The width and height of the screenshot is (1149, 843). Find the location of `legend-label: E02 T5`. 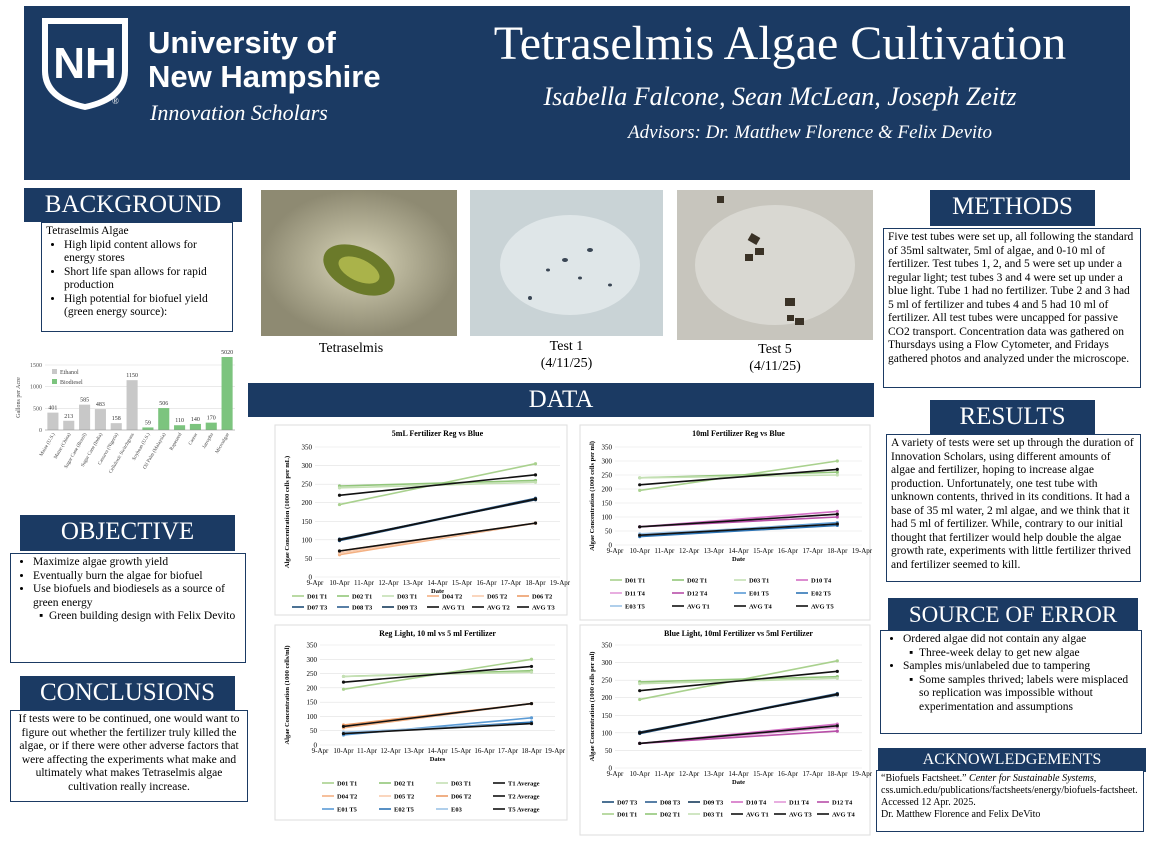

legend-label: E02 T5 is located at coordinates (404, 810).